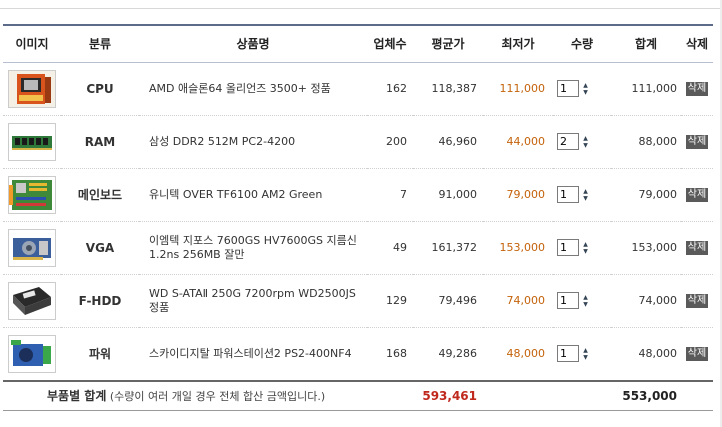  I want to click on lowest-price: 153,000, so click(518, 248).